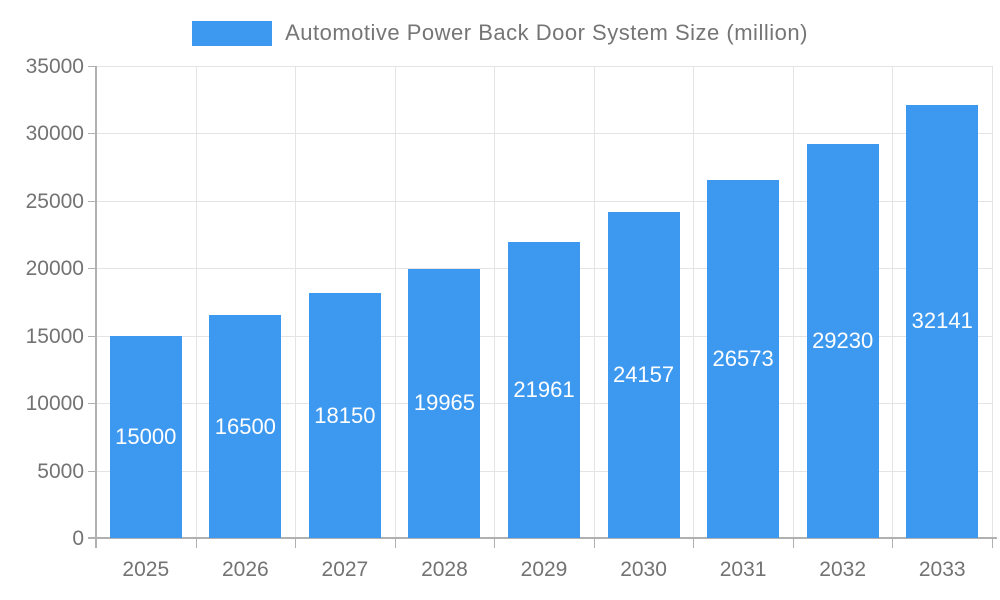  I want to click on y-axis-tick-label: 15000, so click(54, 336).